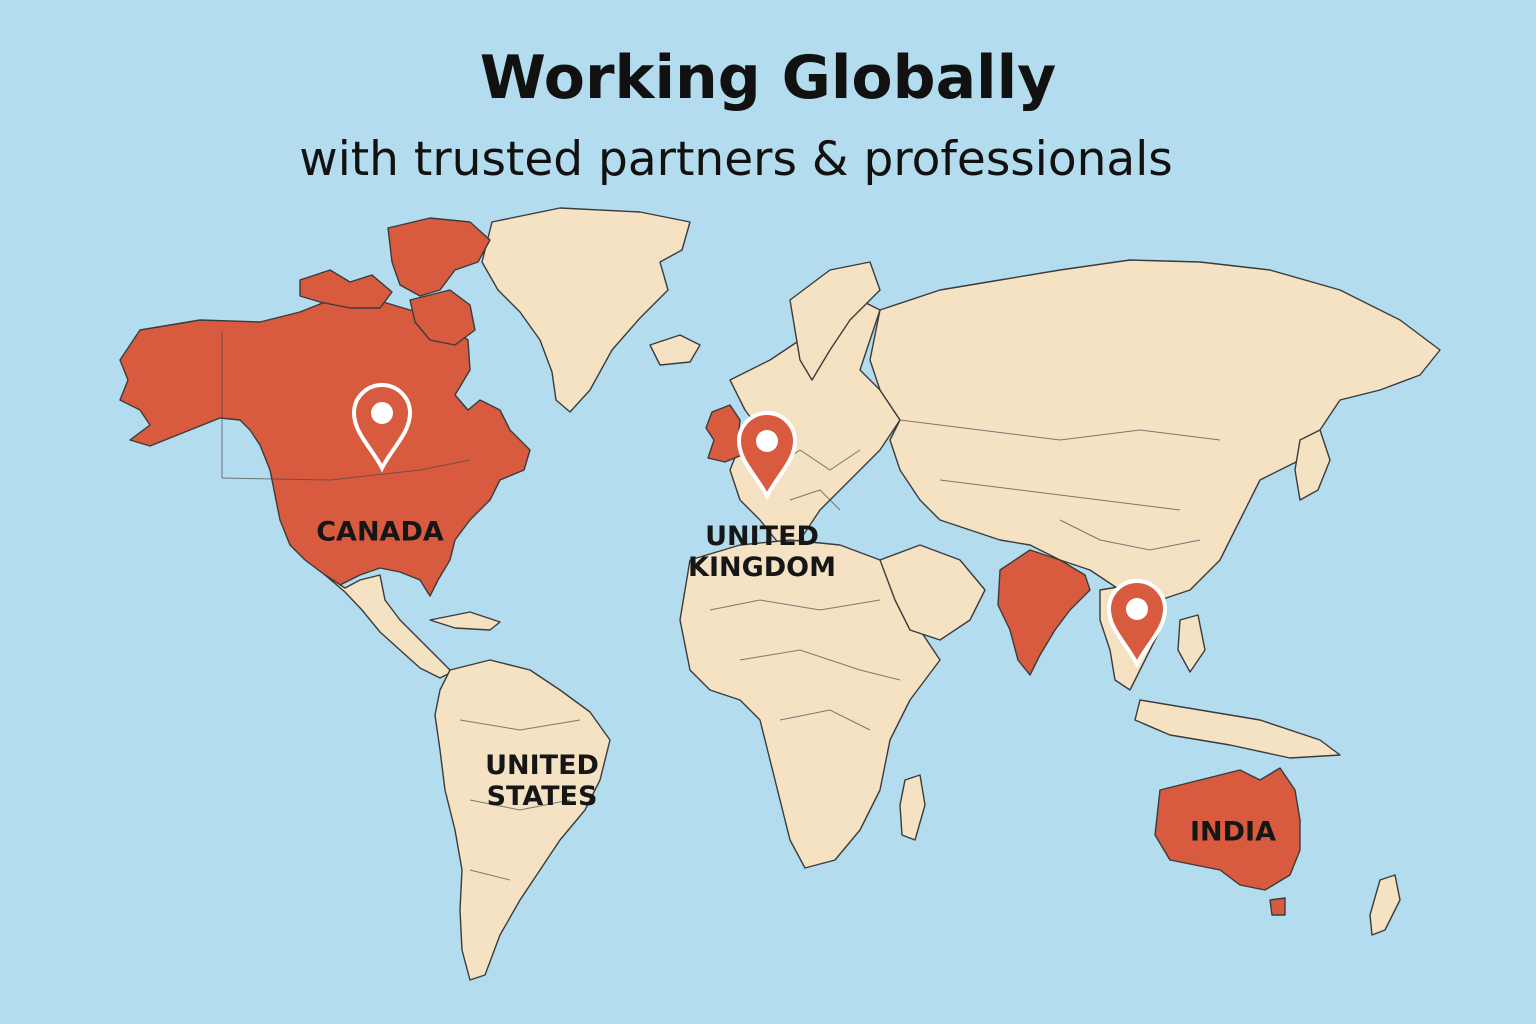 This screenshot has height=1024, width=1536. What do you see at coordinates (1385, 905) in the screenshot?
I see `landmass-new-zealand` at bounding box center [1385, 905].